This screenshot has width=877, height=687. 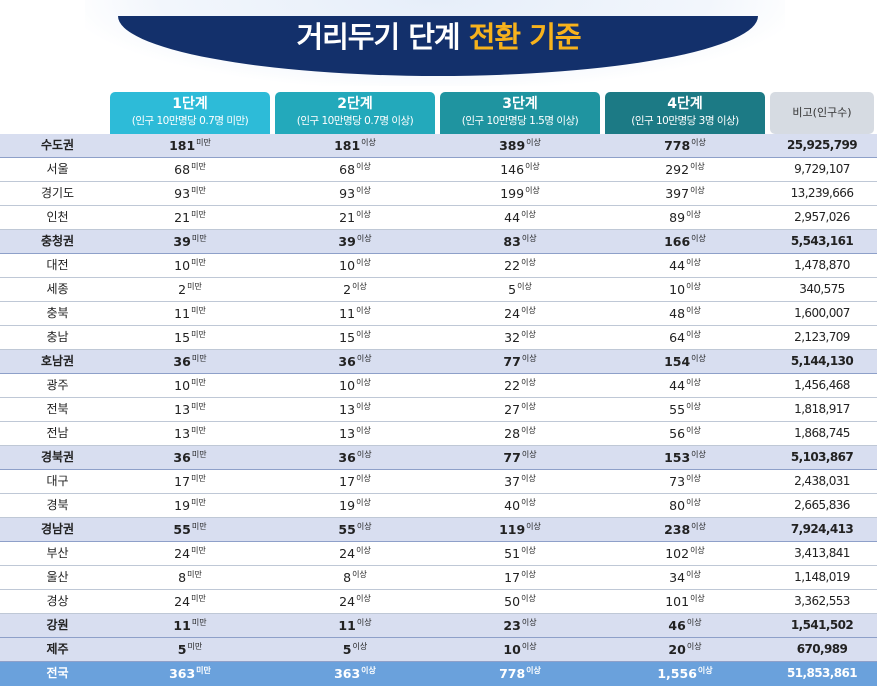 I want to click on table-row-region: 강원 11미만 11이상 23이상 46이상 1,541,502, so click(x=438, y=626).